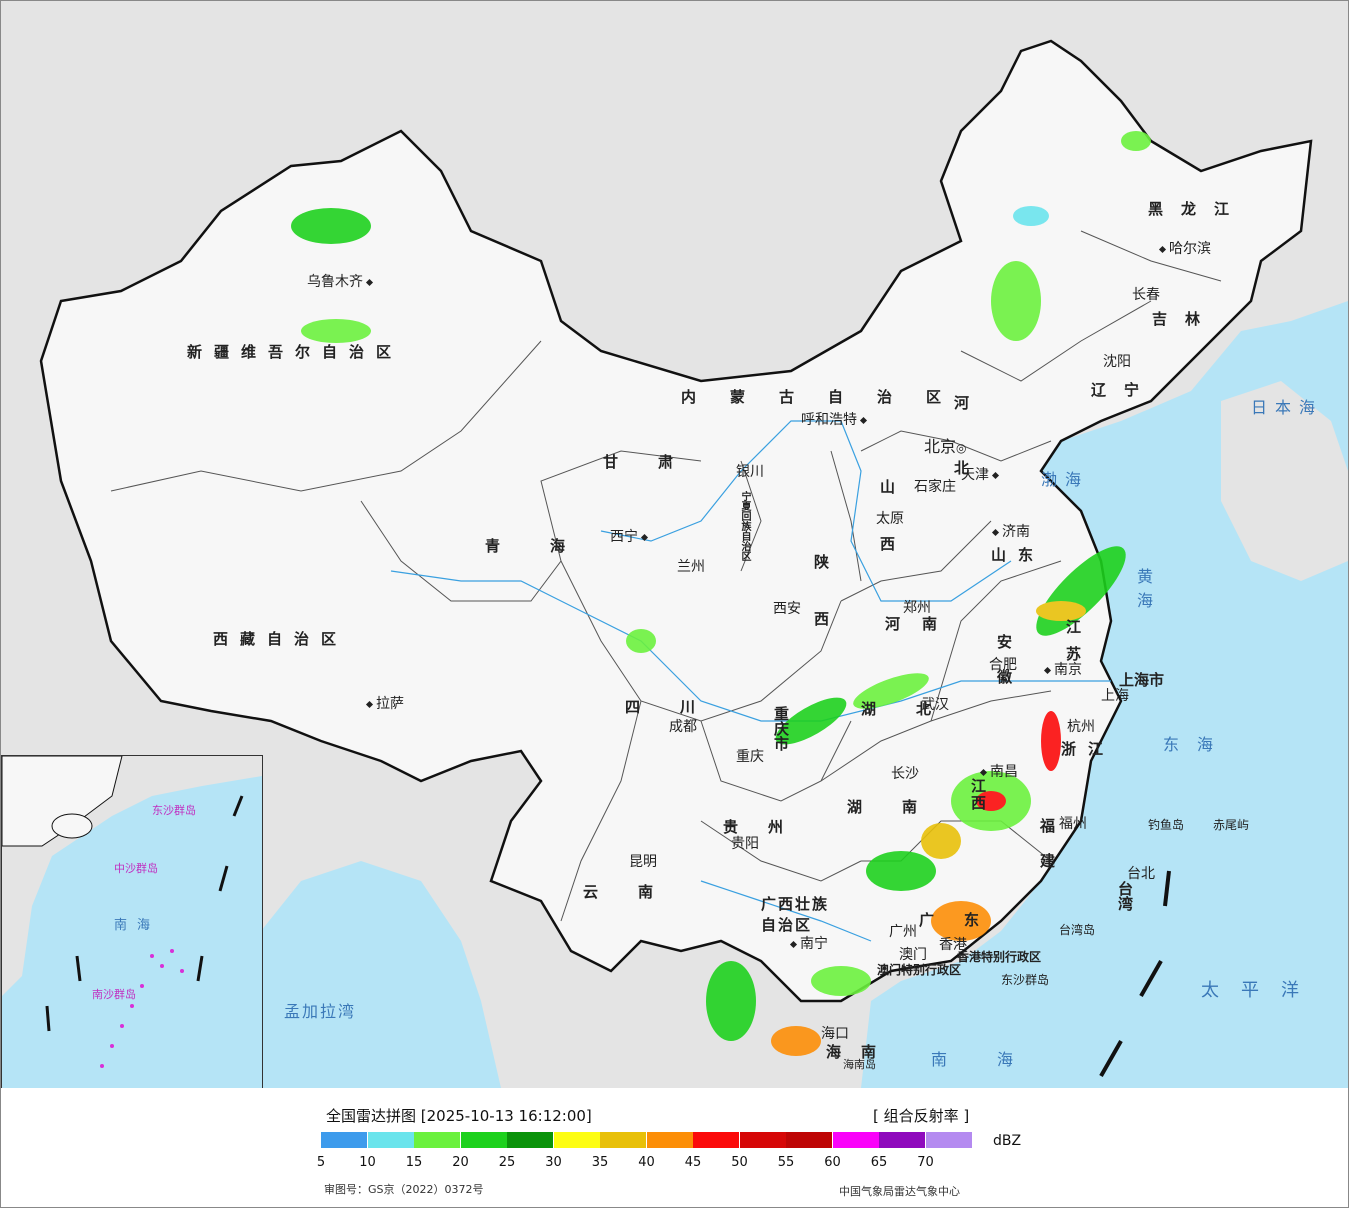 This screenshot has width=1349, height=1208. What do you see at coordinates (905, 774) in the screenshot?
I see `city-changsha: 长沙` at bounding box center [905, 774].